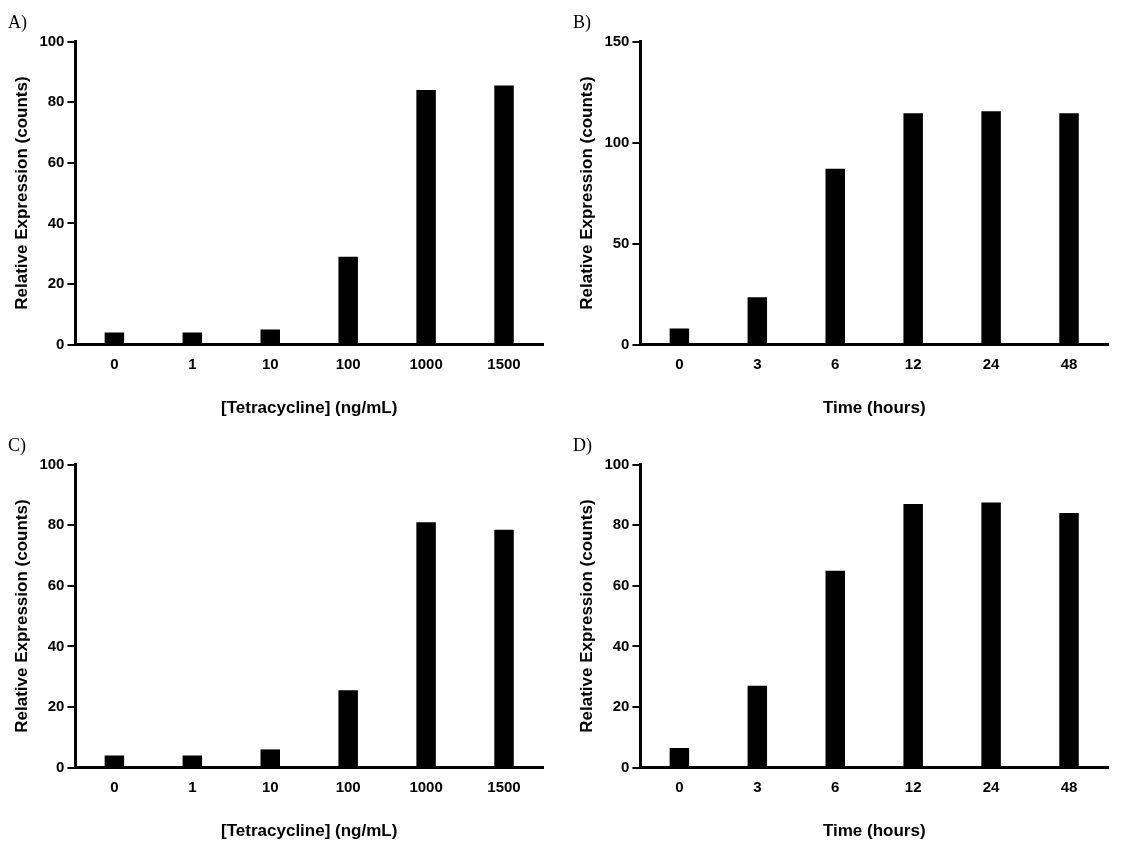 The image size is (1133, 856). Describe the element at coordinates (582, 22) in the screenshot. I see `chart-title: B)` at that location.